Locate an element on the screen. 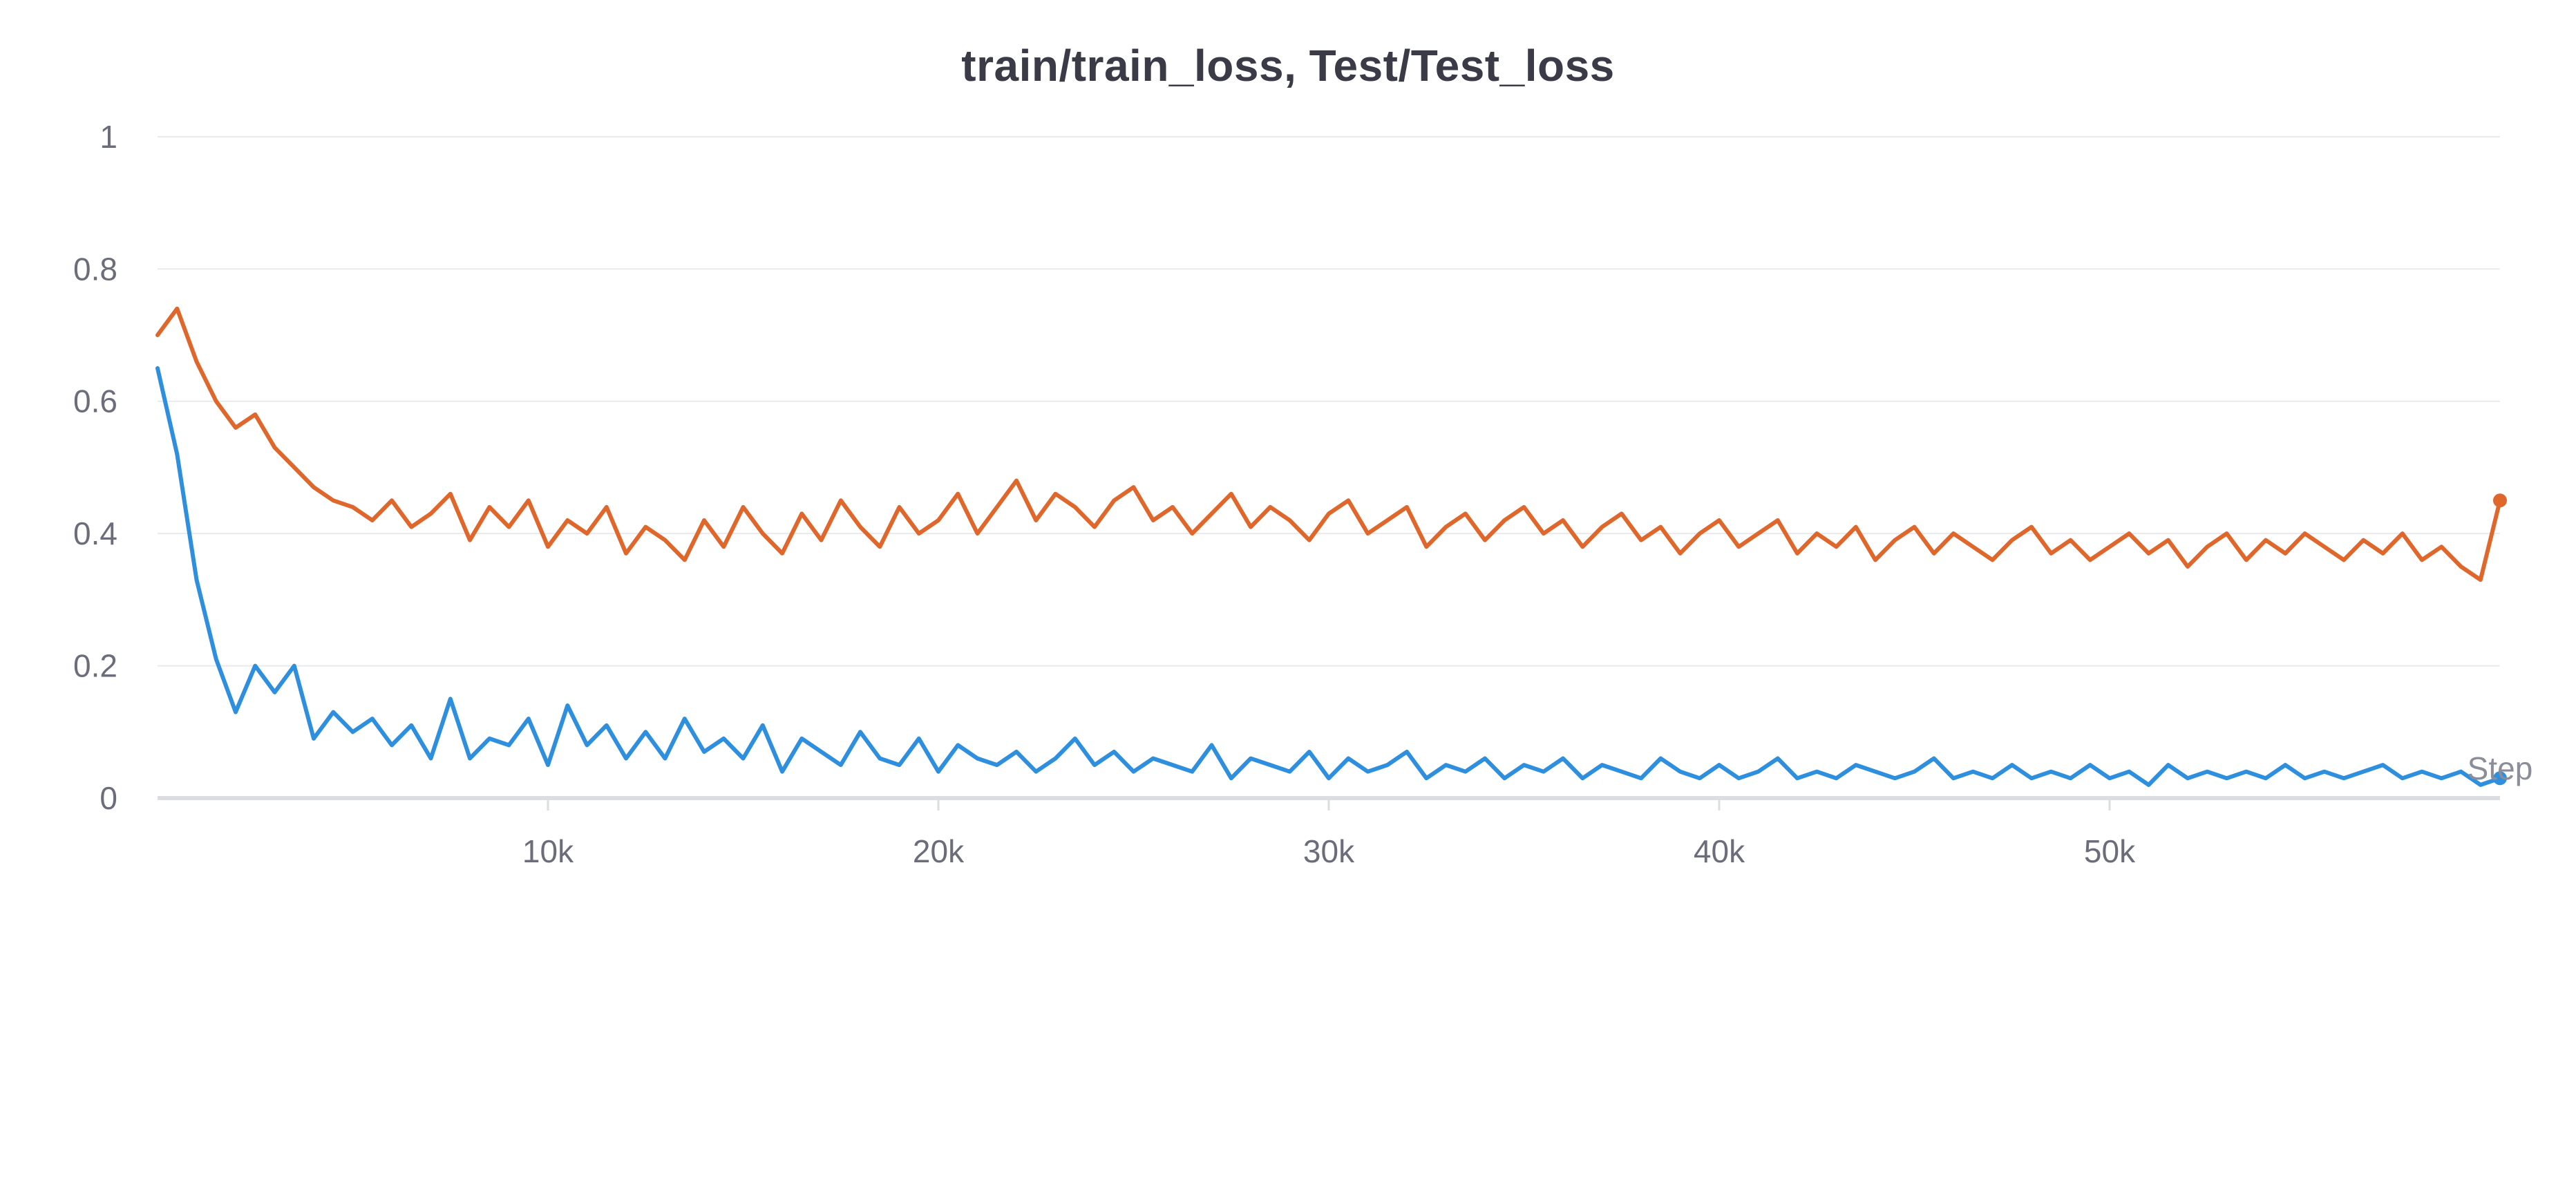 The image size is (2576, 1194). y-tick-label: 0.6 is located at coordinates (95, 401).